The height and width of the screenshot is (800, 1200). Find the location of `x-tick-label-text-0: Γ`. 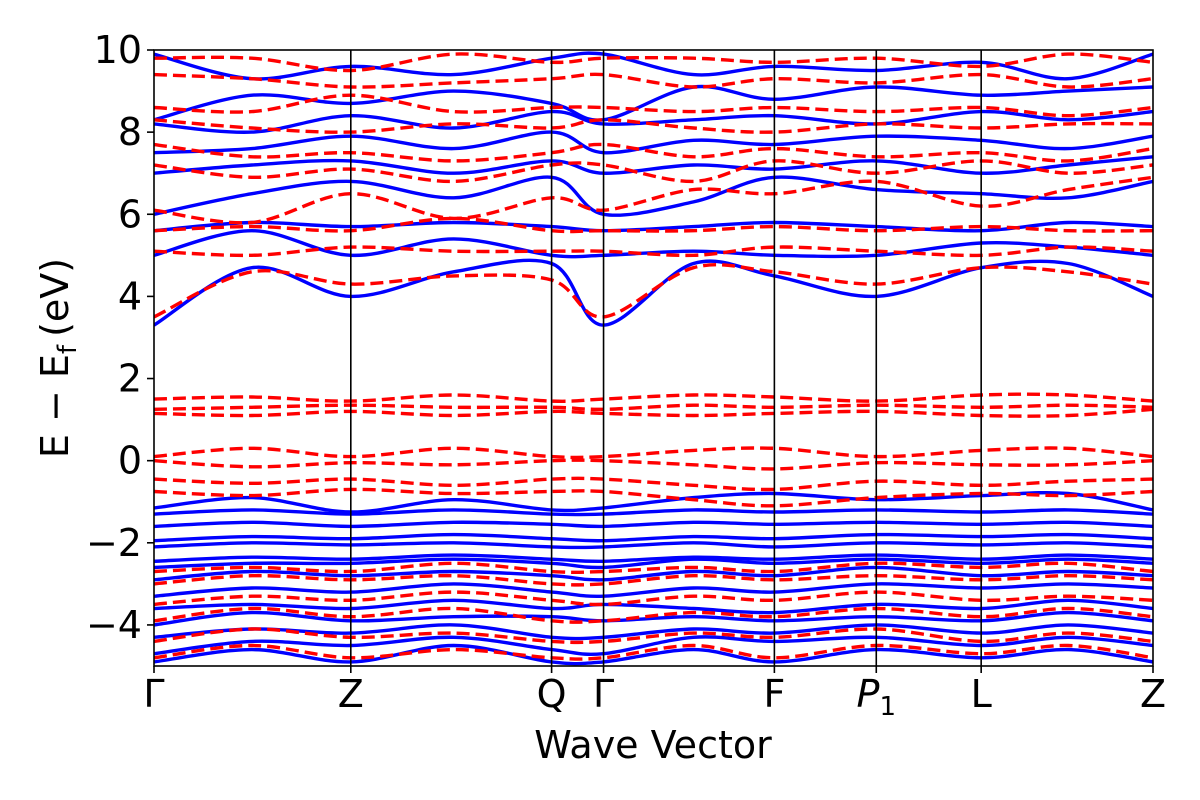

x-tick-label-text-0: Γ is located at coordinates (153, 694).